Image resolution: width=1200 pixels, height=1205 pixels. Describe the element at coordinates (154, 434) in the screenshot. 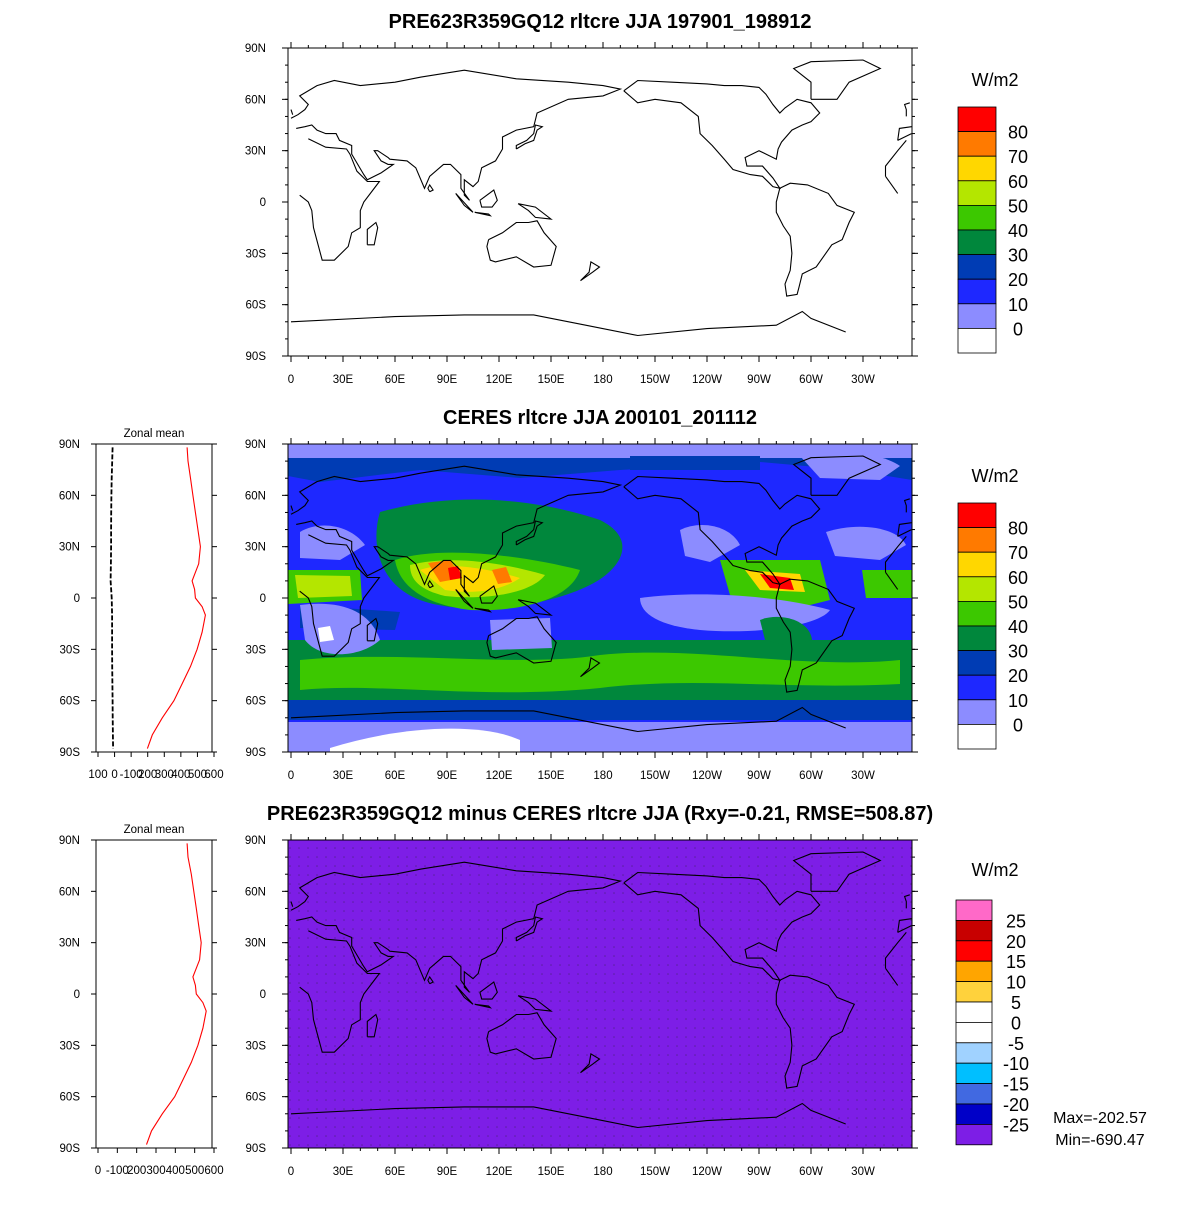

I see `zonal1-title: Zonal mean` at that location.